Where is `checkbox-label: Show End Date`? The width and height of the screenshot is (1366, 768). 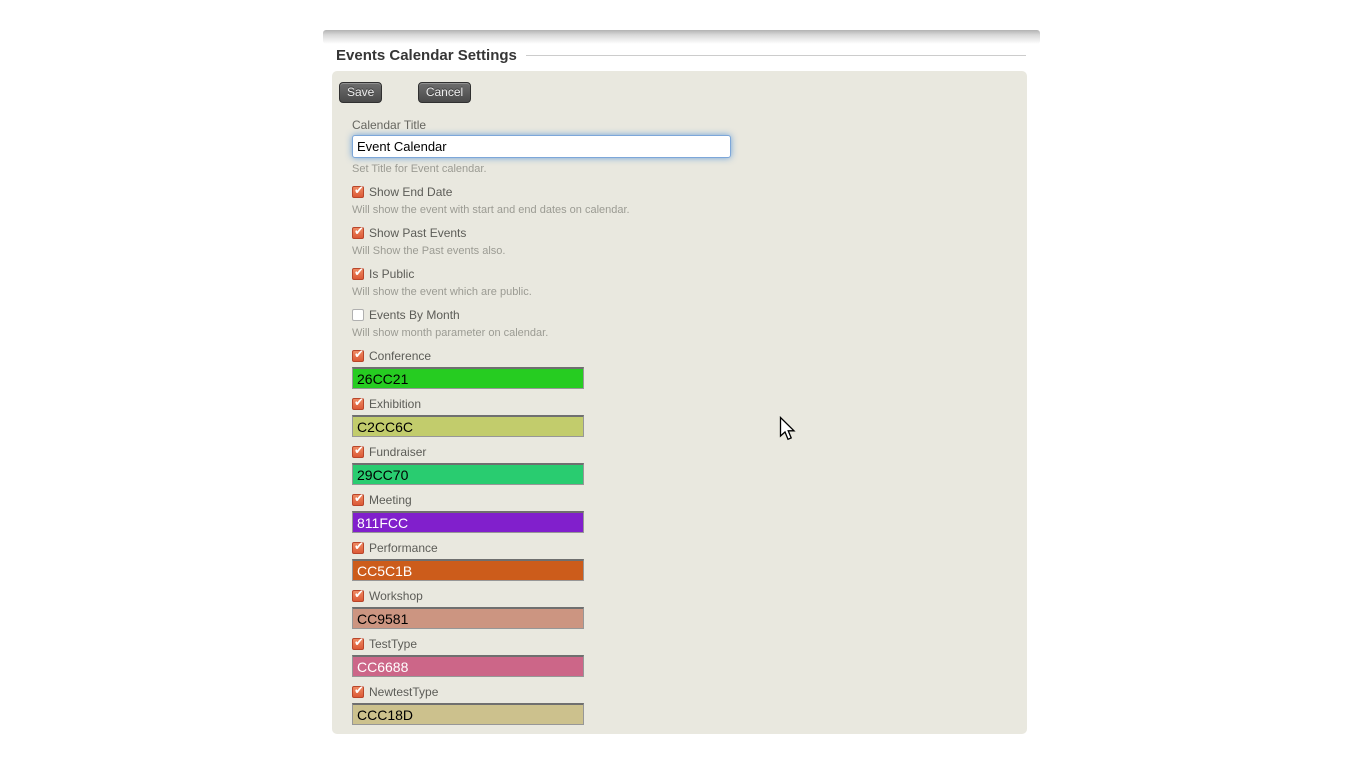 checkbox-label: Show End Date is located at coordinates (411, 192).